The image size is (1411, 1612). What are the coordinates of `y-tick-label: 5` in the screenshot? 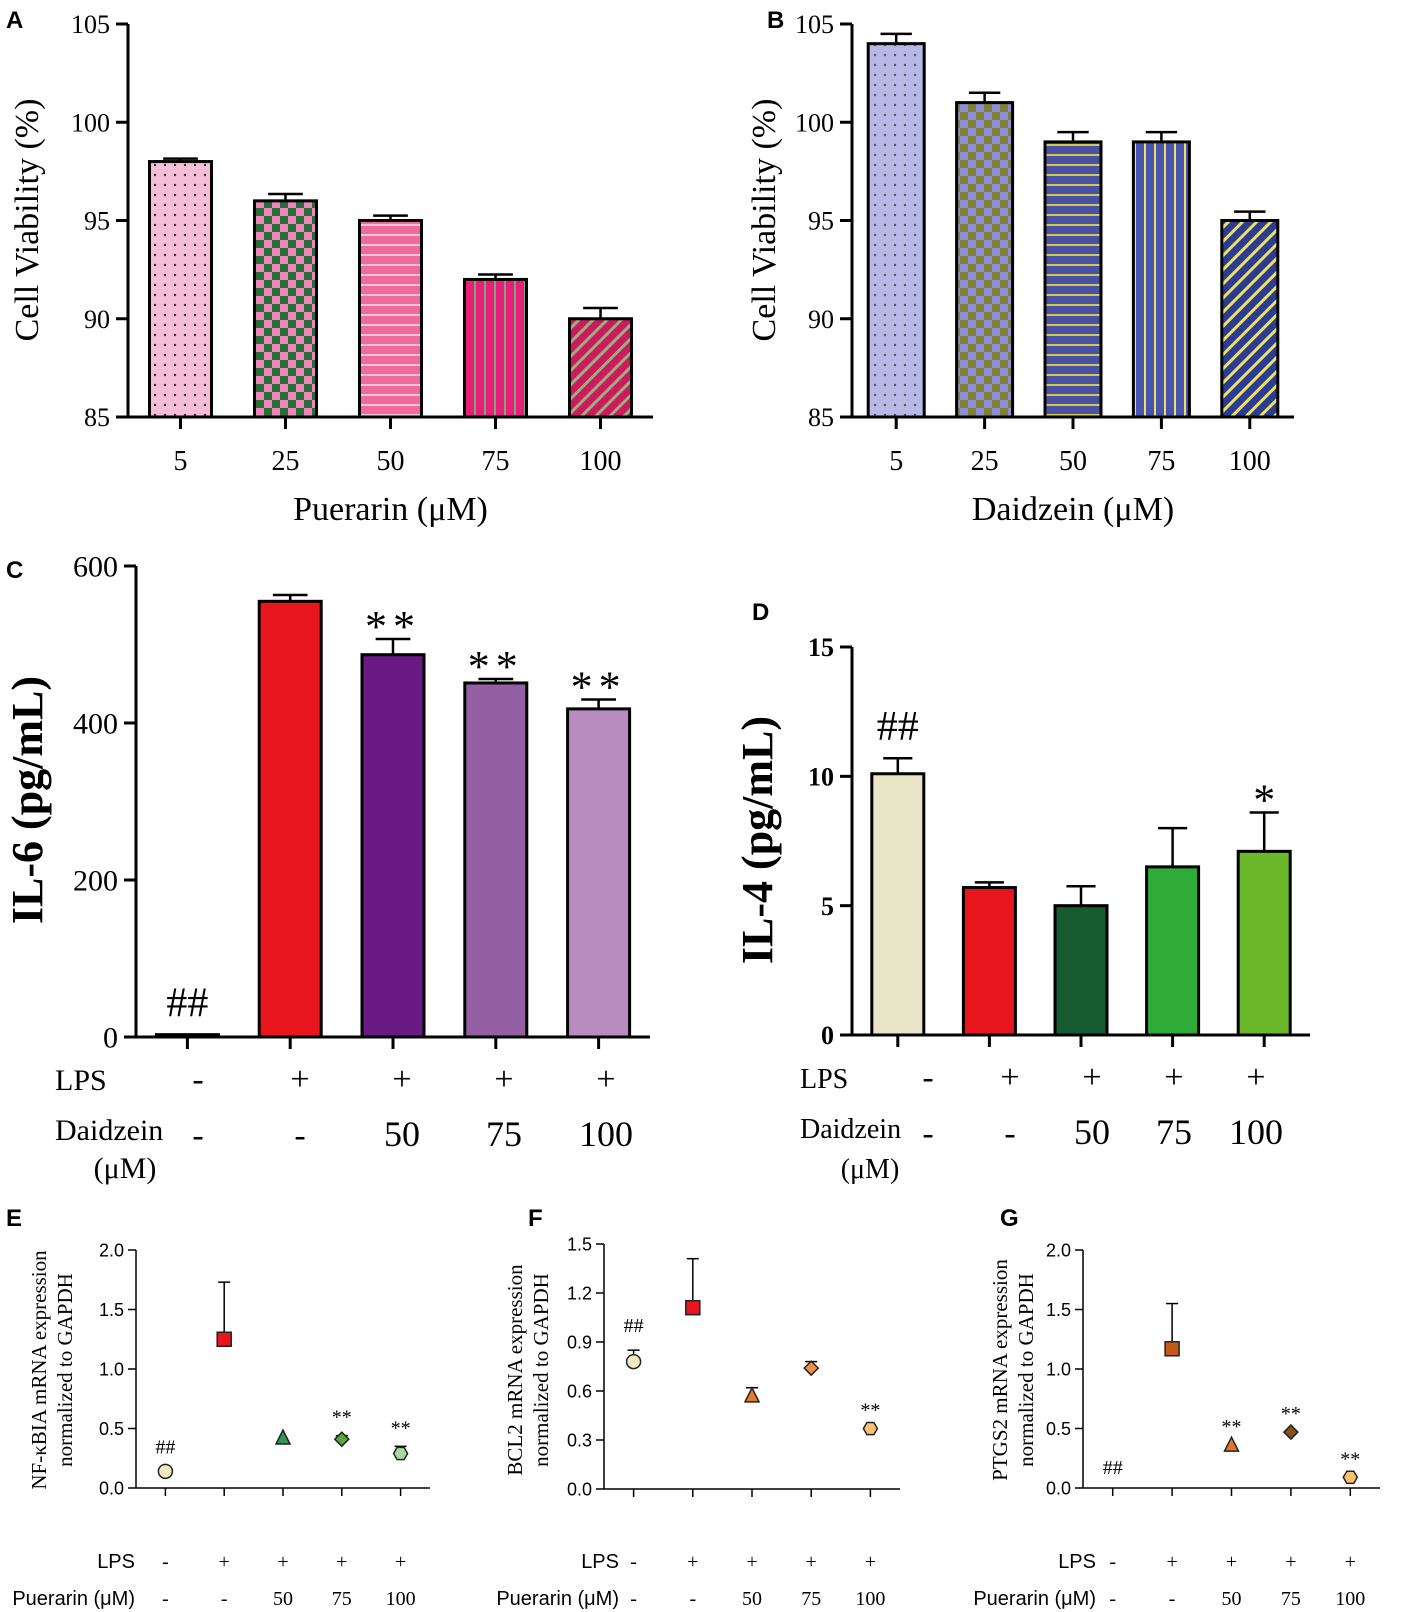 It's located at (827, 906).